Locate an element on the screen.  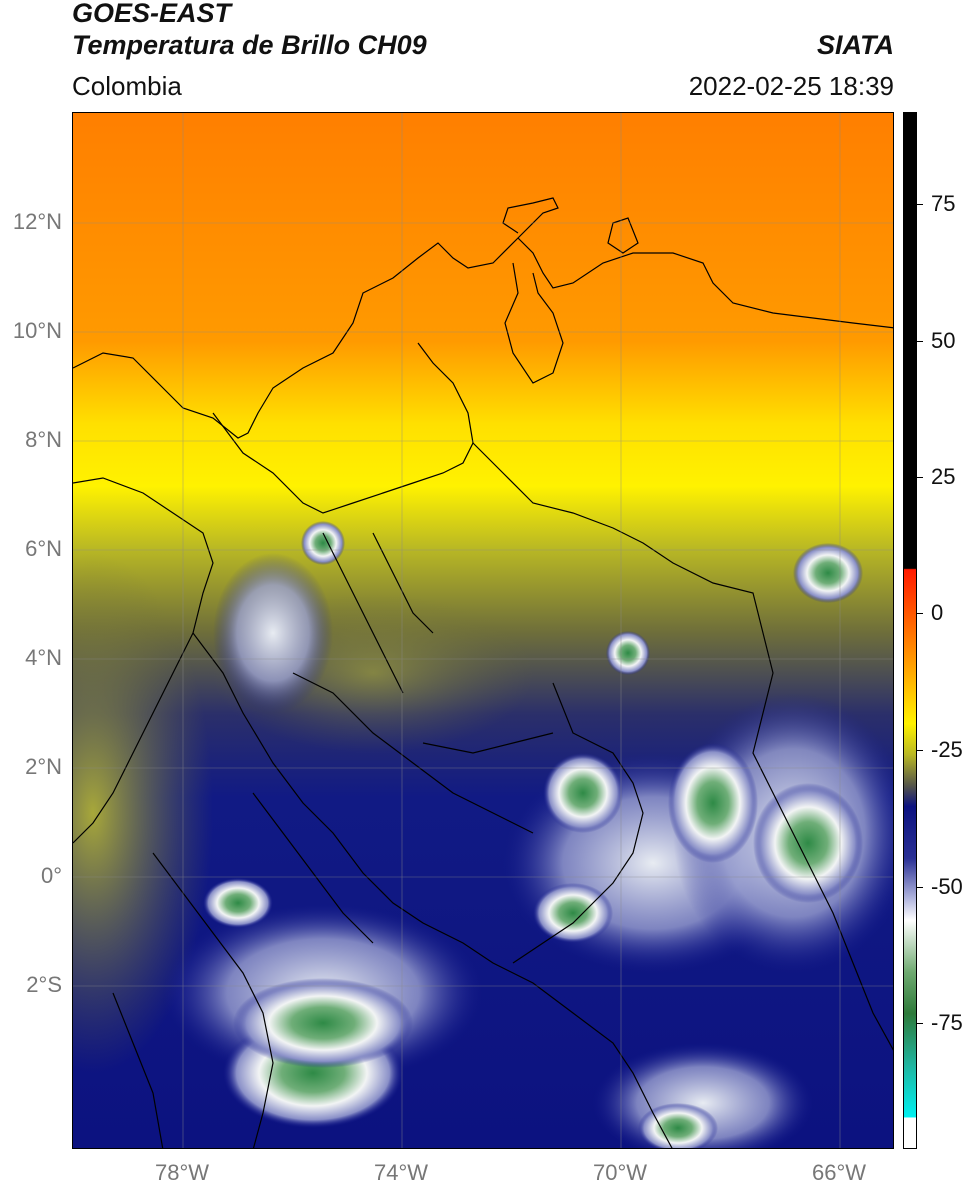
satellite-title: GOES-EAST is located at coordinates (152, 14).